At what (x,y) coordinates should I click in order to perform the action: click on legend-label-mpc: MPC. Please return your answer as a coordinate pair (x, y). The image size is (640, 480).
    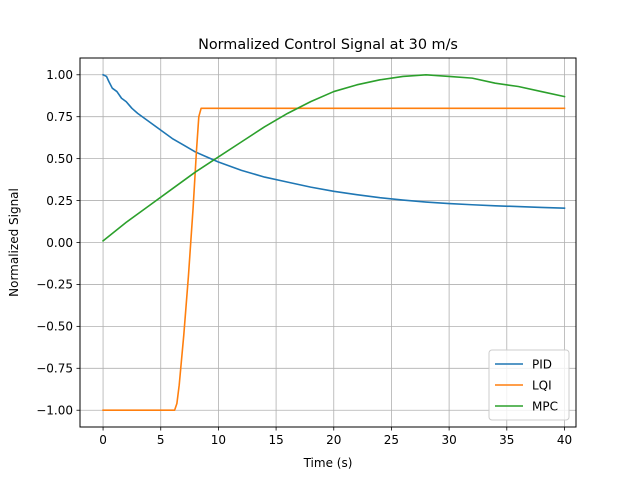
    Looking at the image, I should click on (545, 406).